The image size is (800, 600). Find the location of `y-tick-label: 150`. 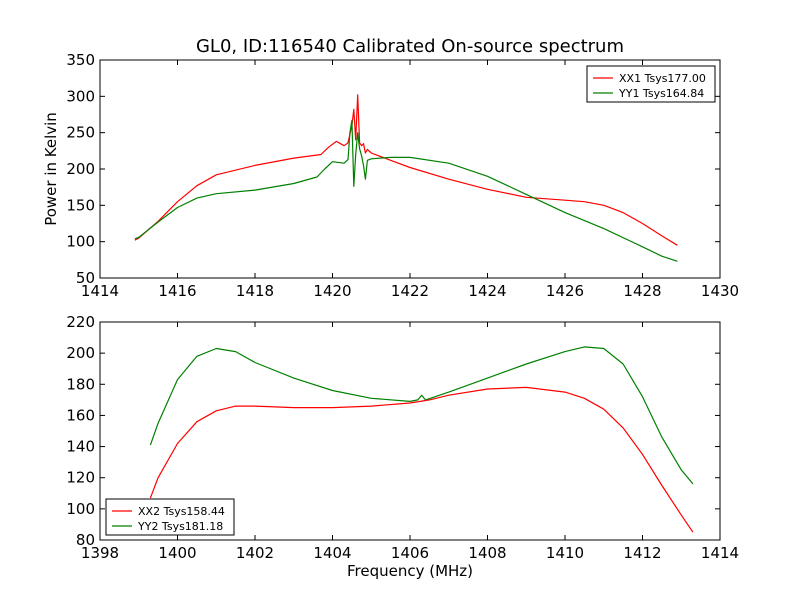

y-tick-label: 150 is located at coordinates (80, 205).